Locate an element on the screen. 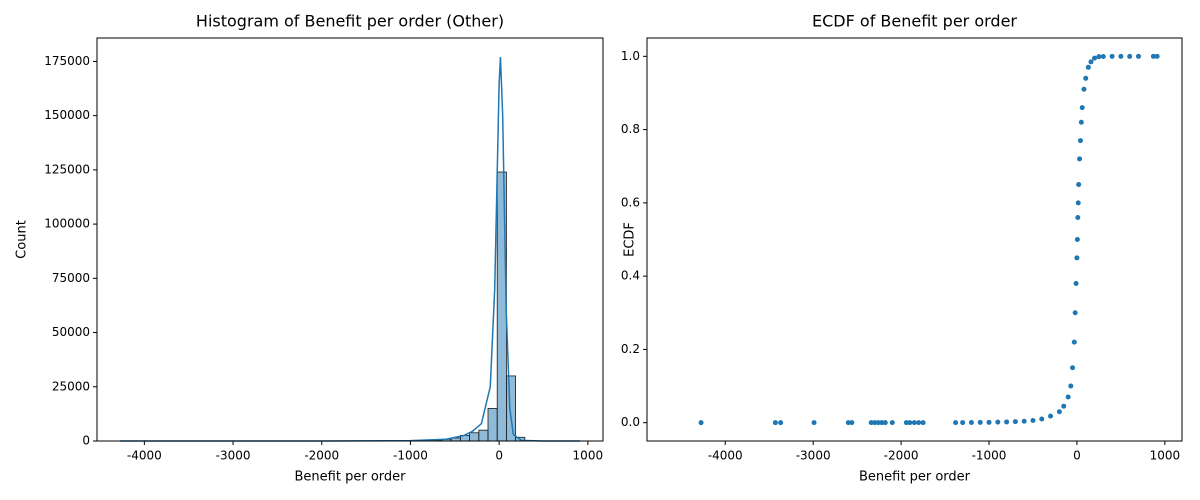 This screenshot has width=1200, height=500. y-tick-label: 50000 is located at coordinates (71, 332).